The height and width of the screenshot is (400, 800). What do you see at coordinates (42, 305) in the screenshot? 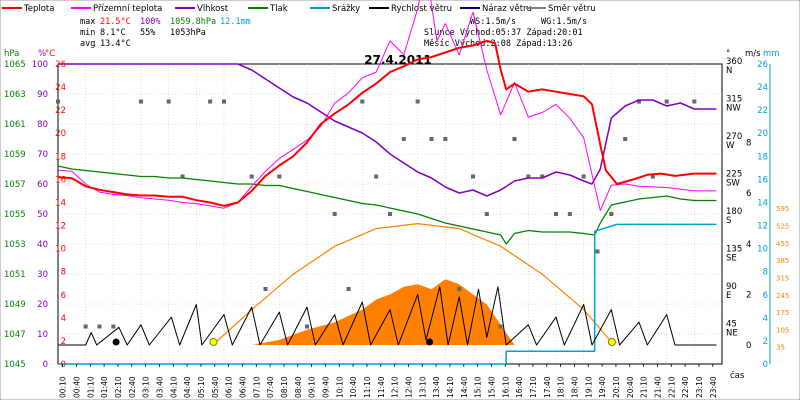
I see `hum-tick-8: 20` at bounding box center [42, 305].